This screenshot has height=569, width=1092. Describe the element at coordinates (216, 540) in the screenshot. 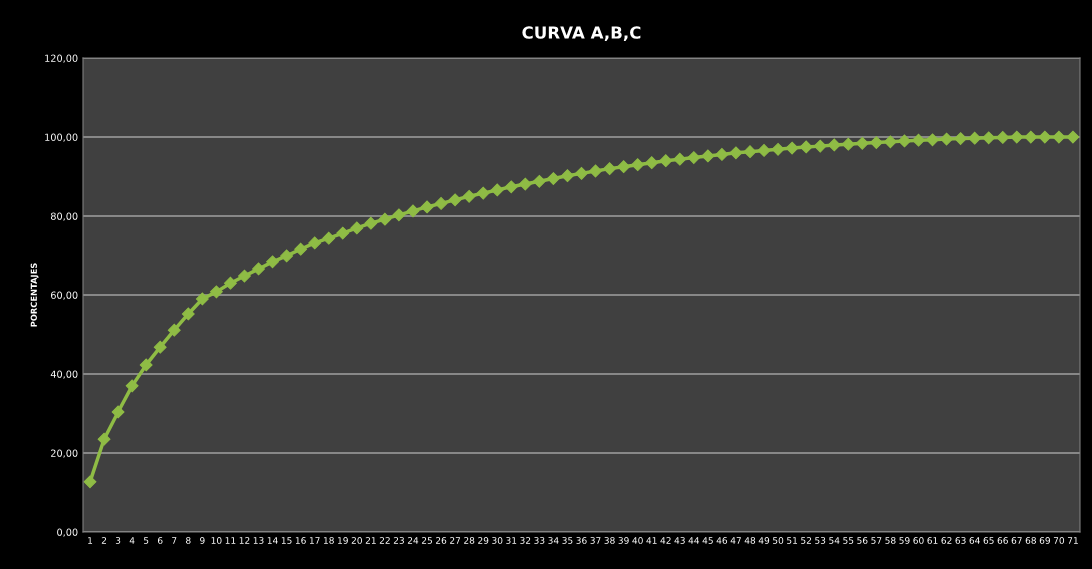

I see `x-tick-label: 10` at that location.